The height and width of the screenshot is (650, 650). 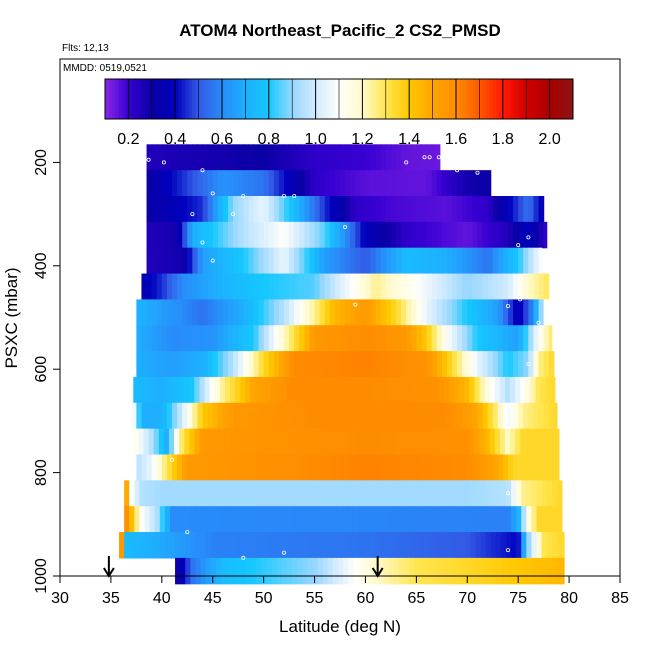 What do you see at coordinates (339, 99) in the screenshot?
I see `colorbar-frame` at bounding box center [339, 99].